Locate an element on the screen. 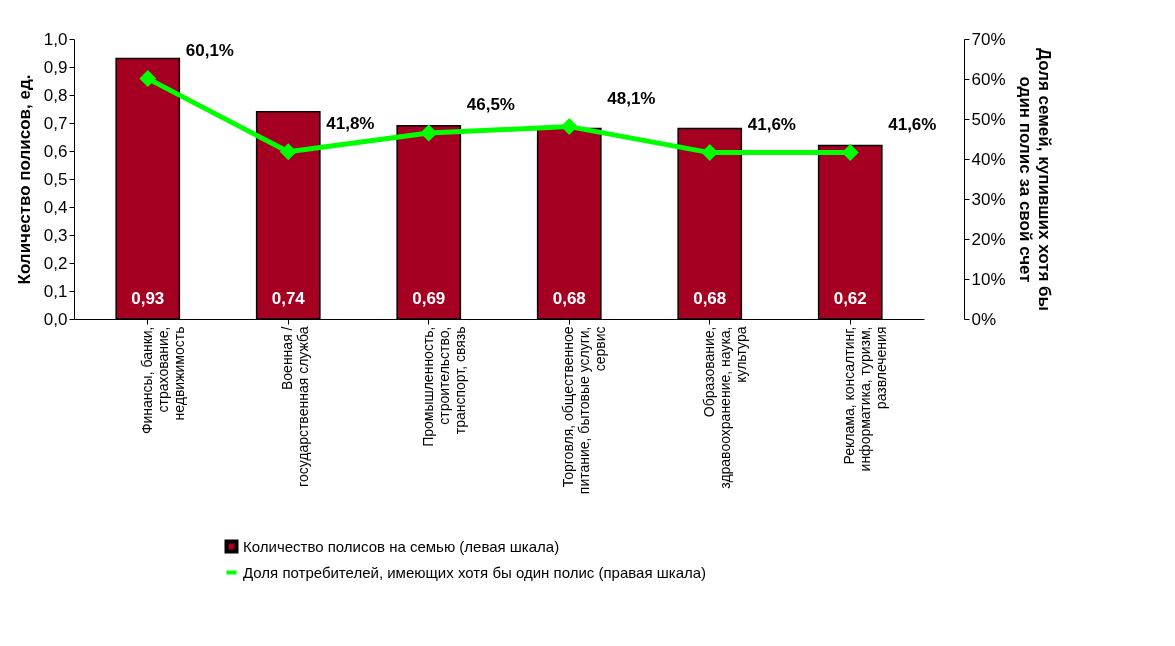  y-tick-label: 0,9 is located at coordinates (55, 67).